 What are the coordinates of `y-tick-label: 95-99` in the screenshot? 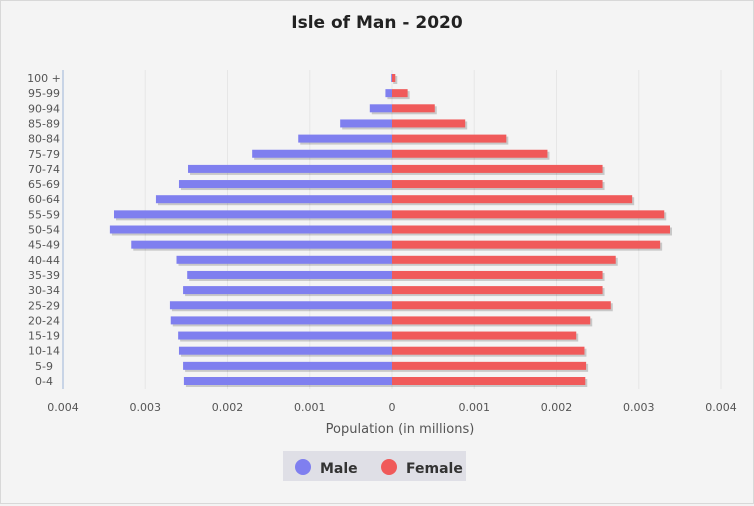 It's located at (44, 93).